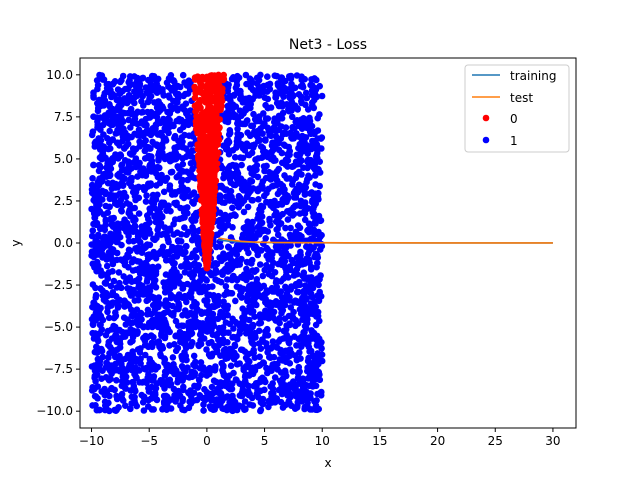 Image resolution: width=640 pixels, height=484 pixels. Describe the element at coordinates (533, 76) in the screenshot. I see `legend-training-label: training` at that location.